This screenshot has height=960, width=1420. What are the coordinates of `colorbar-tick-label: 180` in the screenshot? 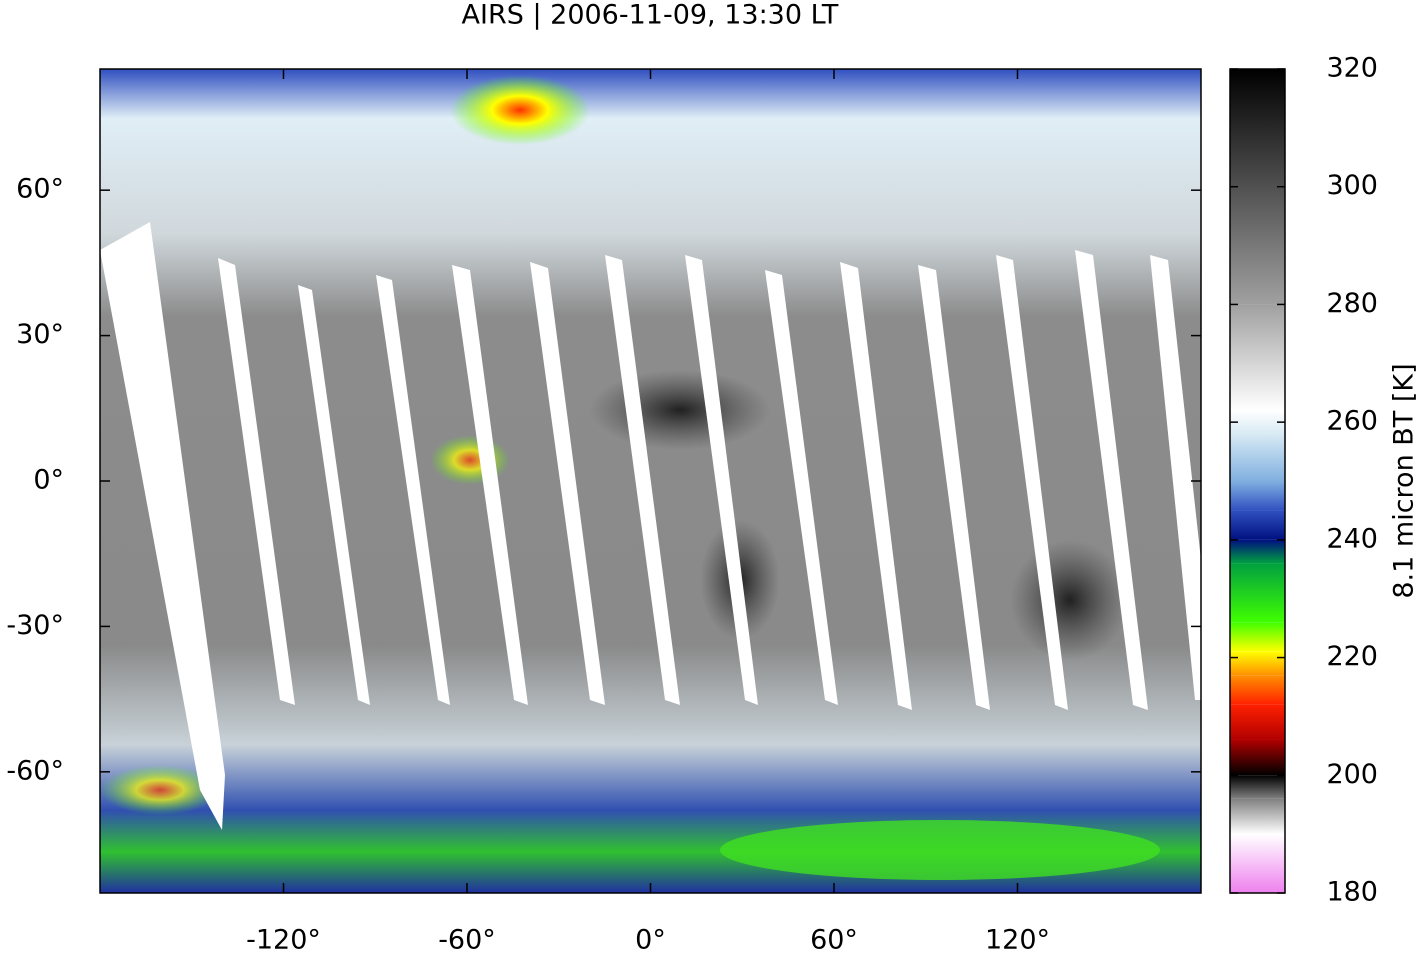 It's located at (1352, 892).